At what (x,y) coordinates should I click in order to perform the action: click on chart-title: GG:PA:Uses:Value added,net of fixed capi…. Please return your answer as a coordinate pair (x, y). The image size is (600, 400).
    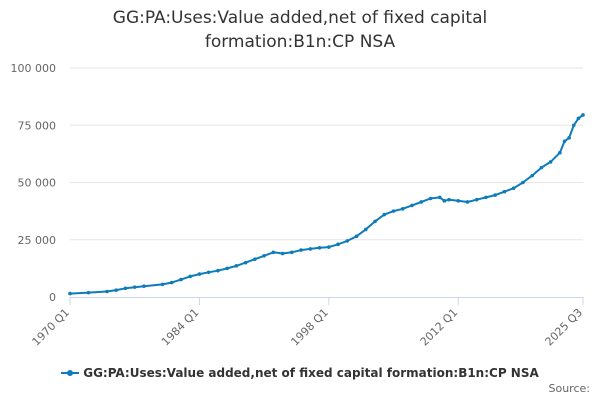
    Looking at the image, I should click on (300, 30).